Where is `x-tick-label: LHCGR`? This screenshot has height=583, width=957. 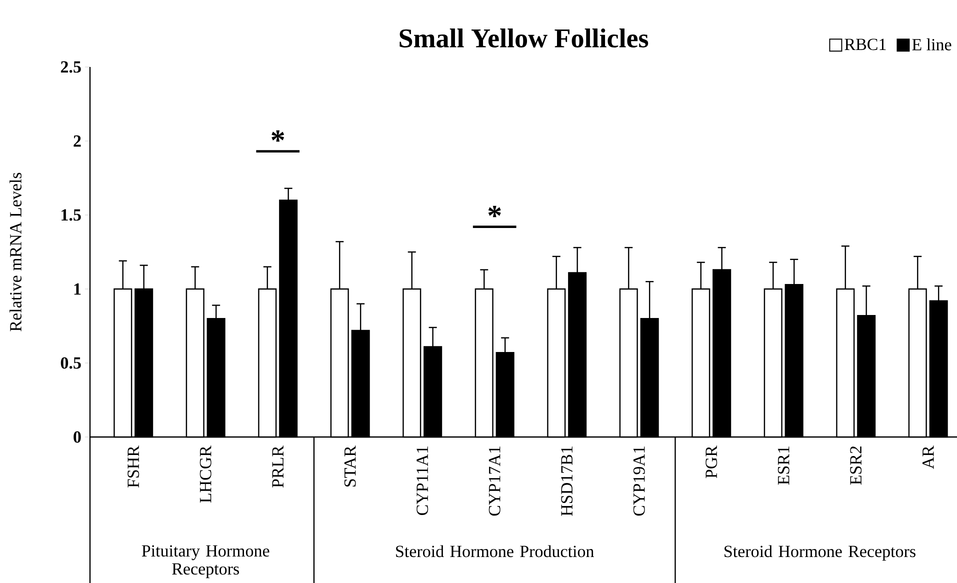 x-tick-label: LHCGR is located at coordinates (206, 474).